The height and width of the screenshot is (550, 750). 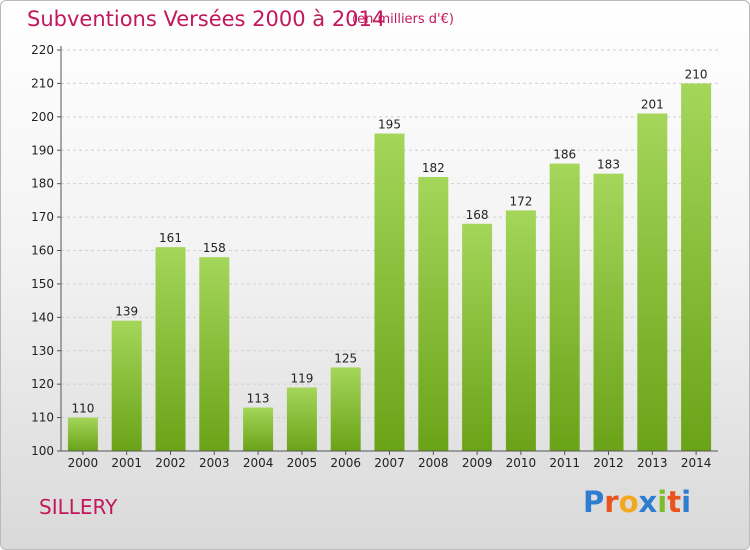 What do you see at coordinates (170, 238) in the screenshot?
I see `bar-value-label: 161` at bounding box center [170, 238].